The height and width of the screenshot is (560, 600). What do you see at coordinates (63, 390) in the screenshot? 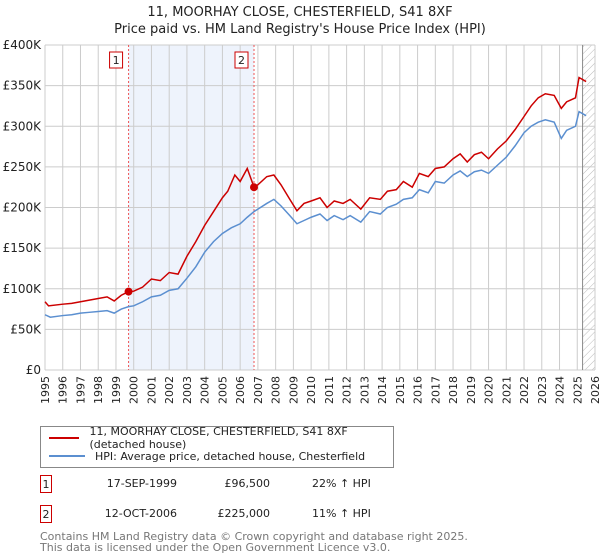
I see `x-tick-label: 1996` at bounding box center [63, 390].